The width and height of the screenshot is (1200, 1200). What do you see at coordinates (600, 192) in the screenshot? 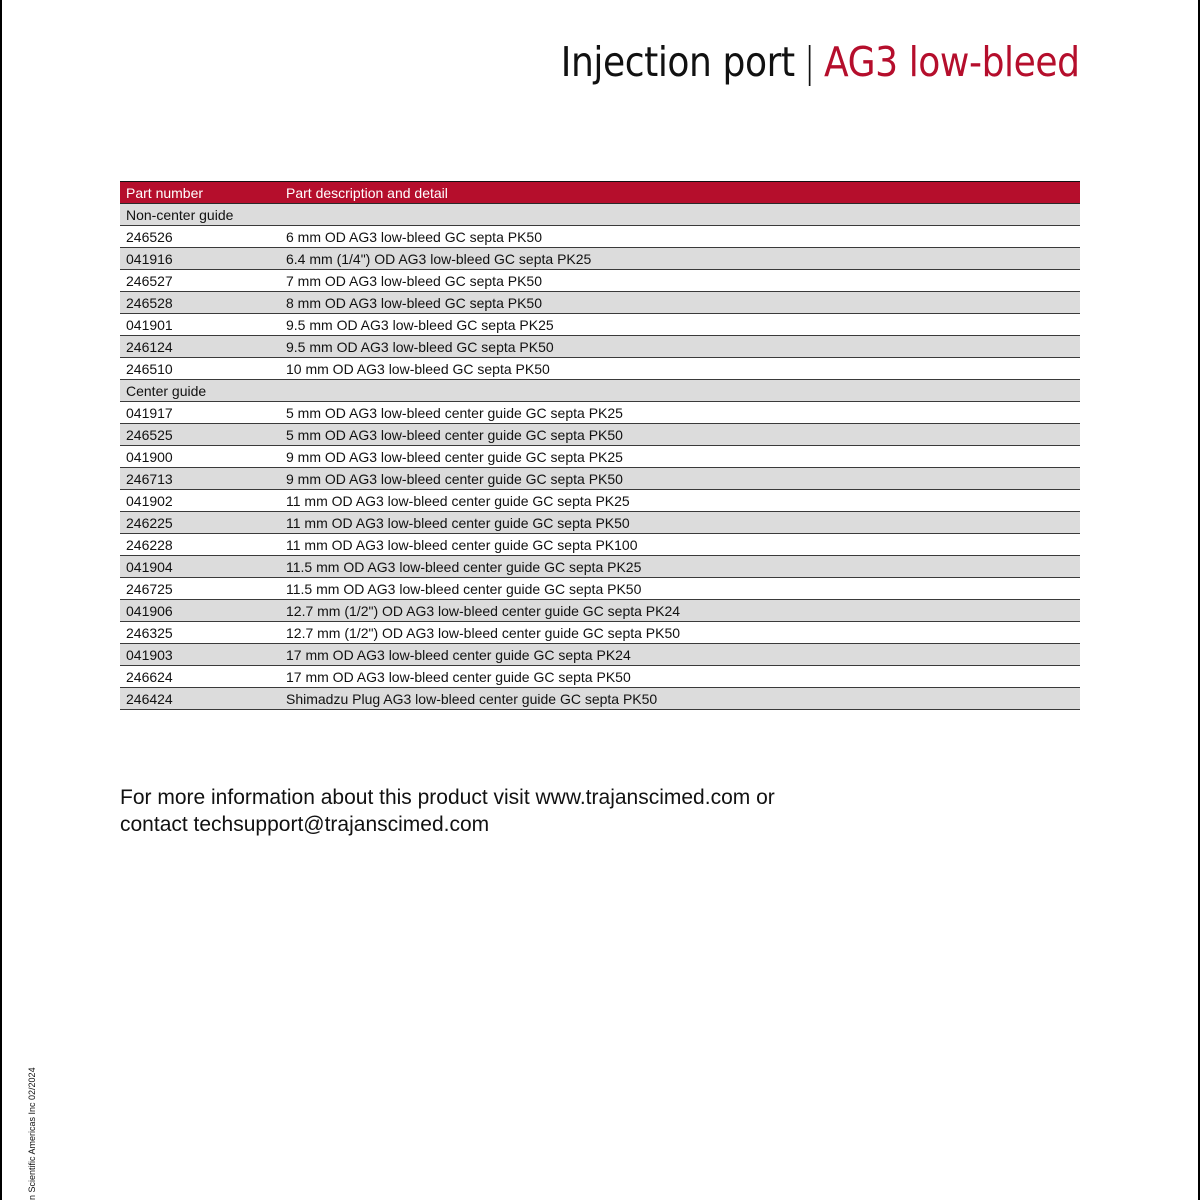
I see `table-header-row: Part number Part description and detail` at bounding box center [600, 192].